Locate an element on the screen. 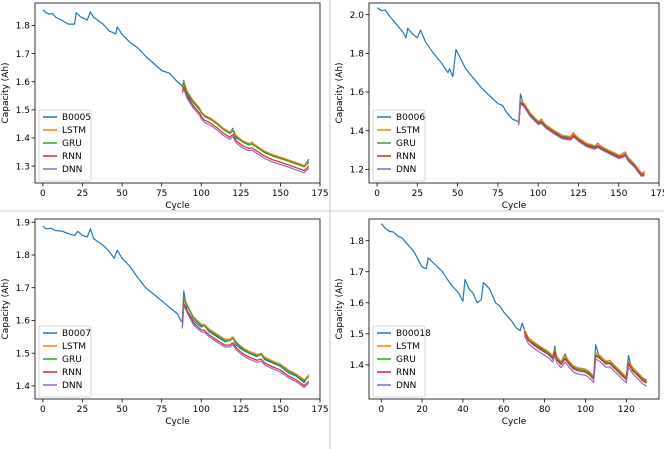  y-tick-label: 1.9 is located at coordinates (23, 223).